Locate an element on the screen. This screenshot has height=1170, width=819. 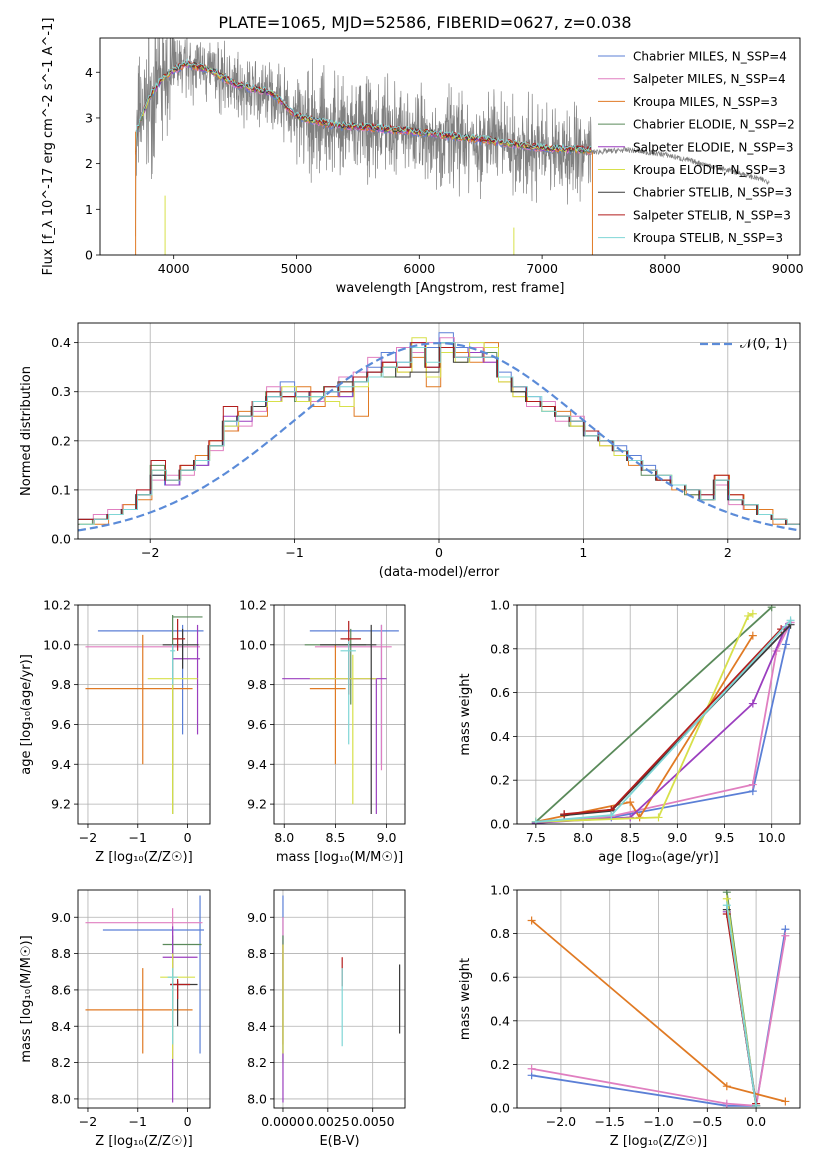
mass-vs-z-axes is located at coordinates (142, 1001).